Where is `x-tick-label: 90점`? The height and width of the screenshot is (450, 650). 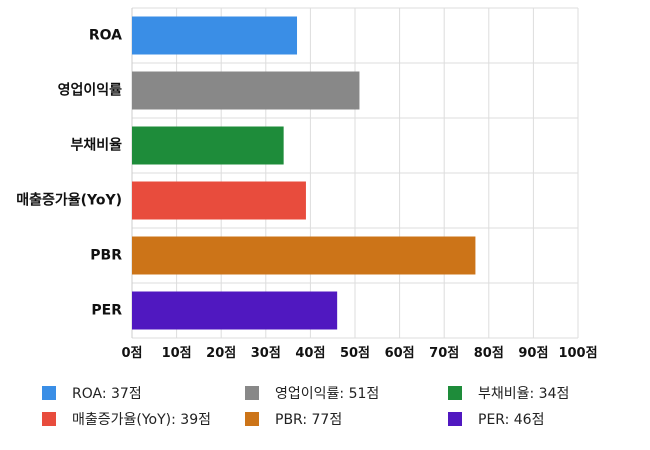
x-tick-label: 90점 is located at coordinates (533, 353).